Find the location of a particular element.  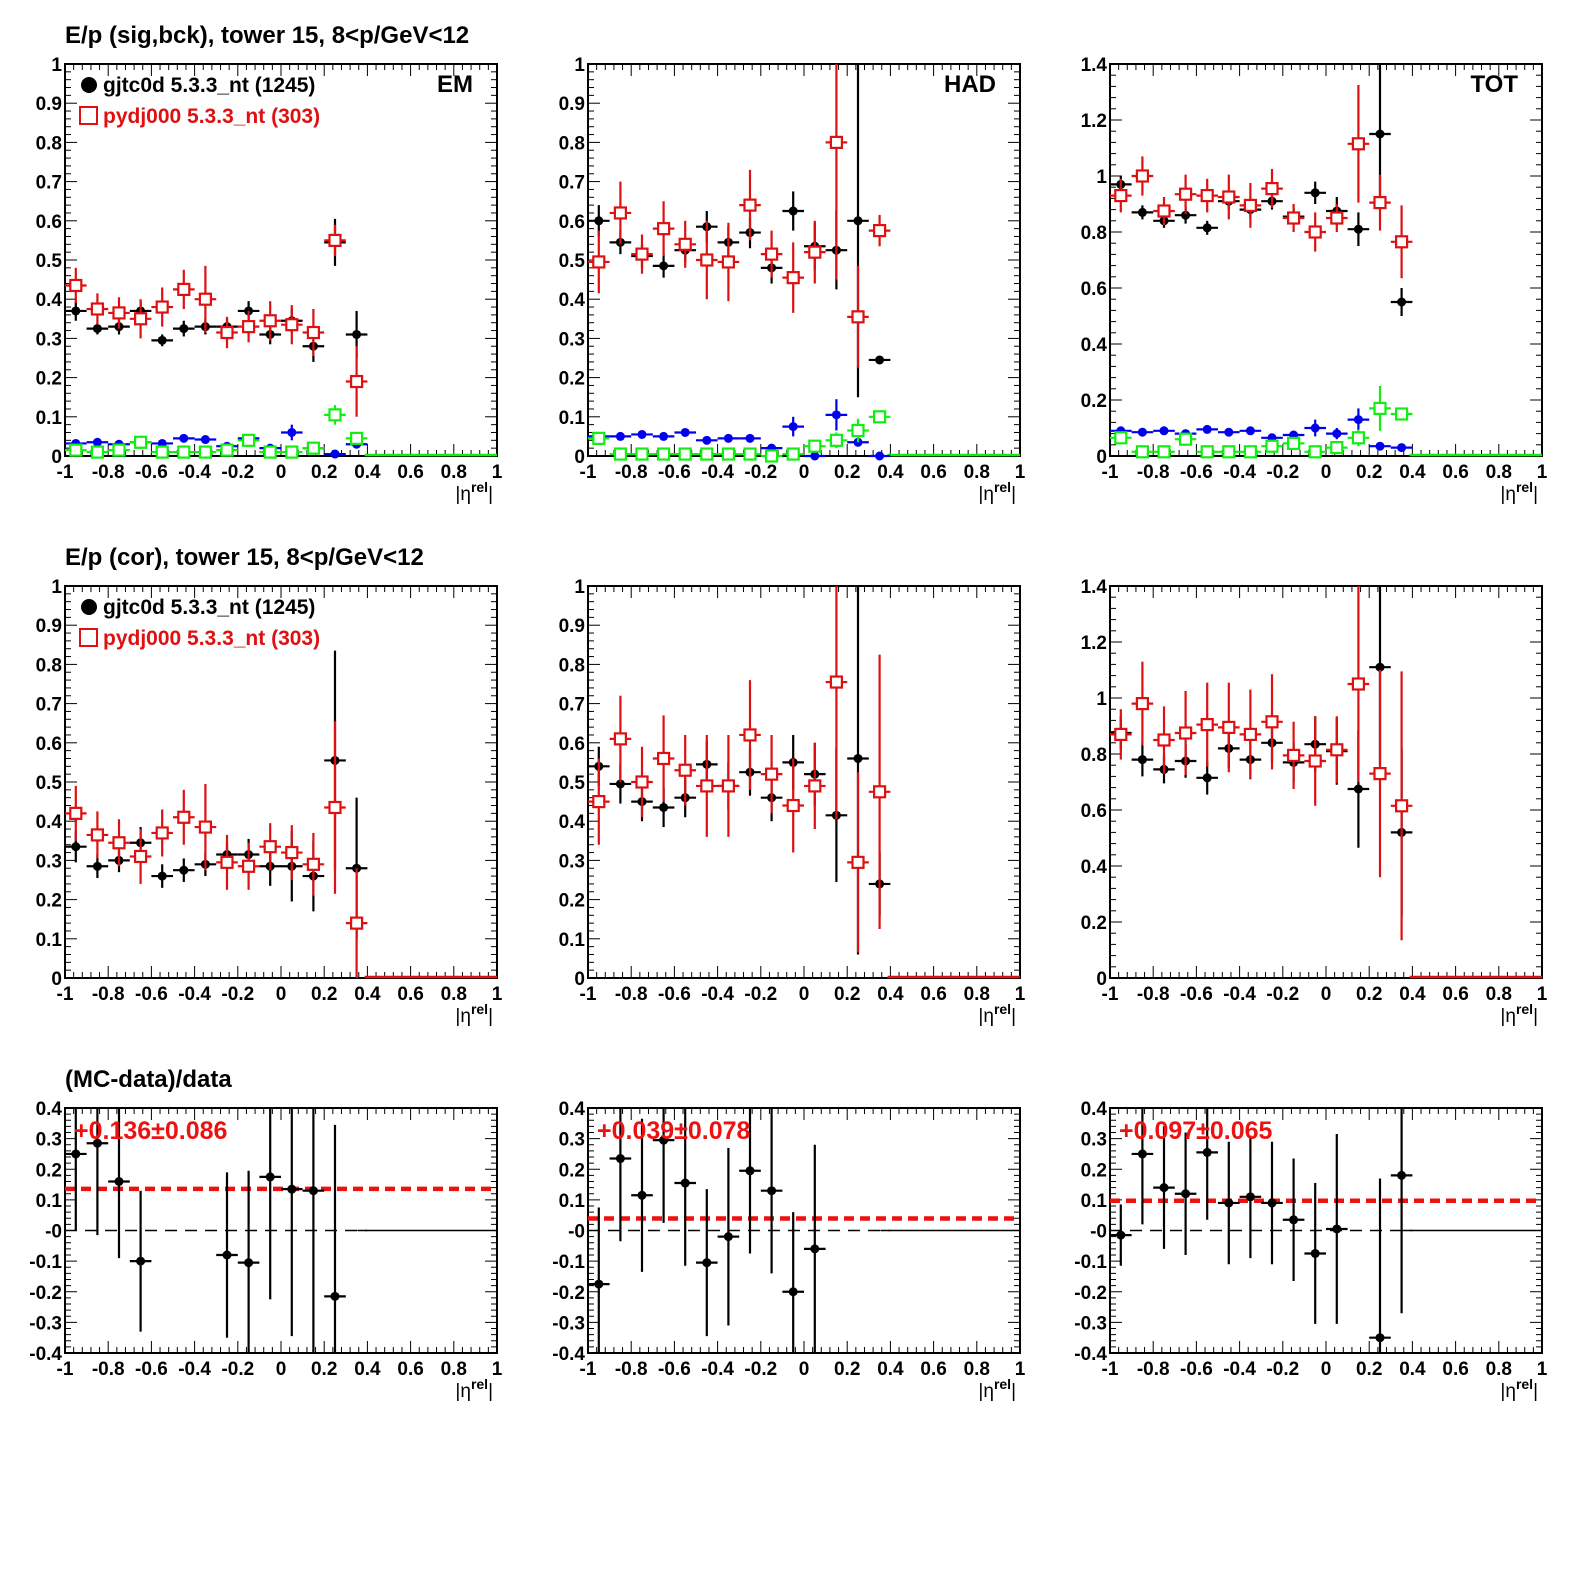

fit-value-label: +0.097±0.065 is located at coordinates (1196, 1131).